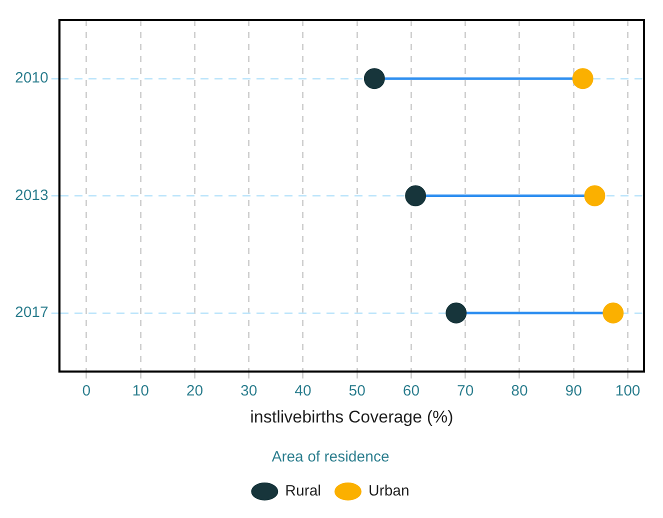  Describe the element at coordinates (31, 313) in the screenshot. I see `y-tick-label: 2017` at that location.